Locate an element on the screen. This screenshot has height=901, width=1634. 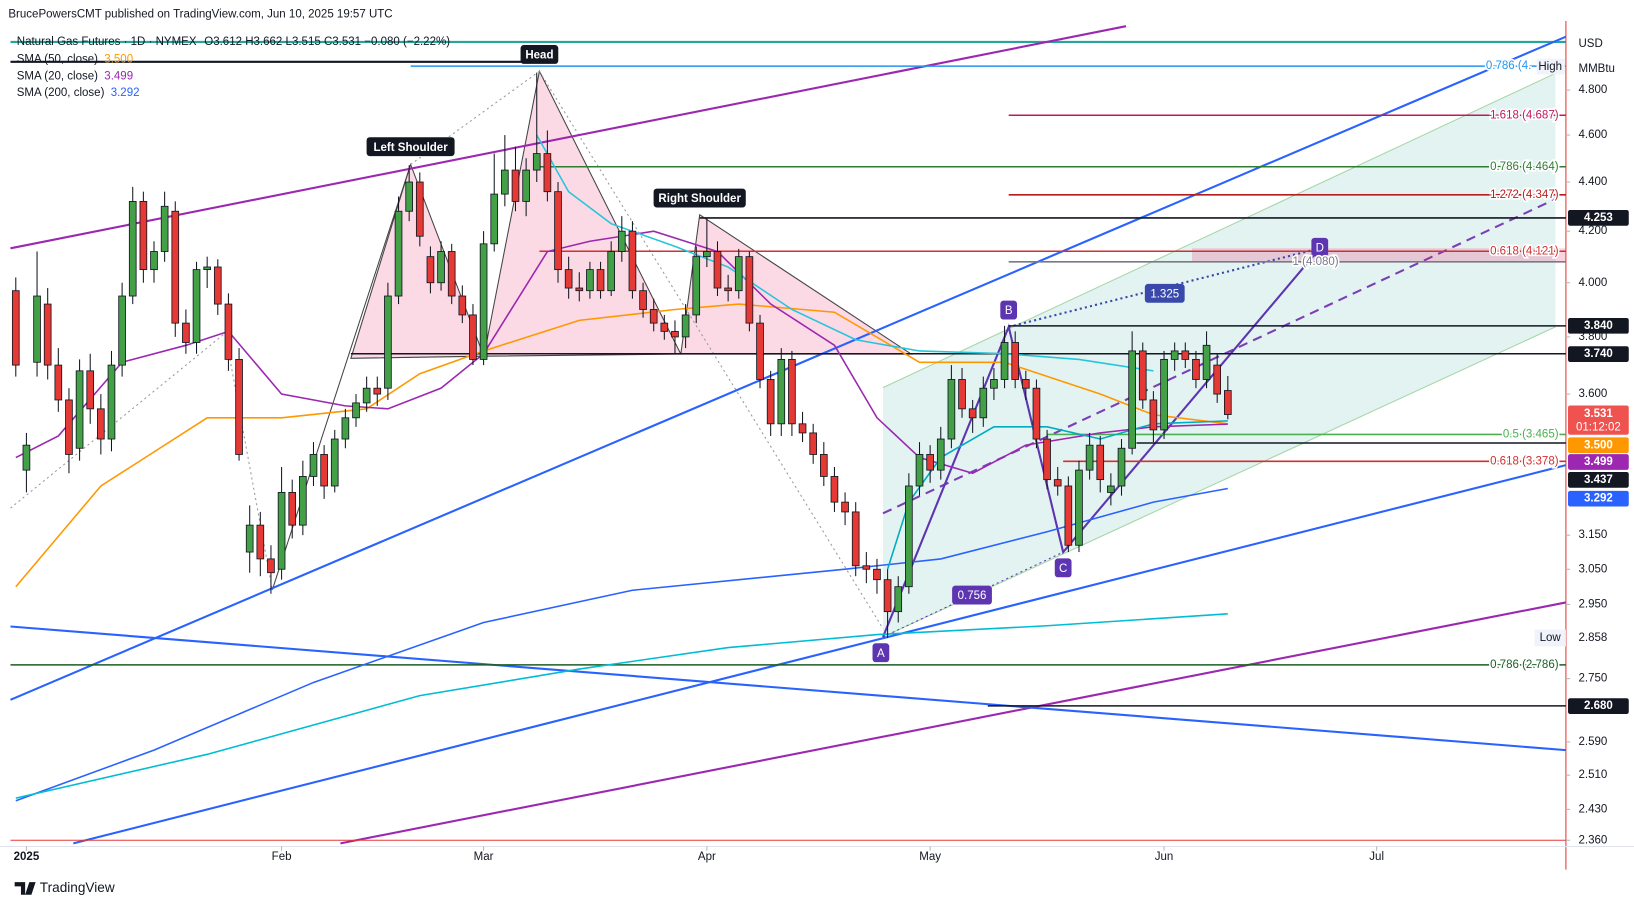
ratio-label: 0.756 is located at coordinates (972, 596).